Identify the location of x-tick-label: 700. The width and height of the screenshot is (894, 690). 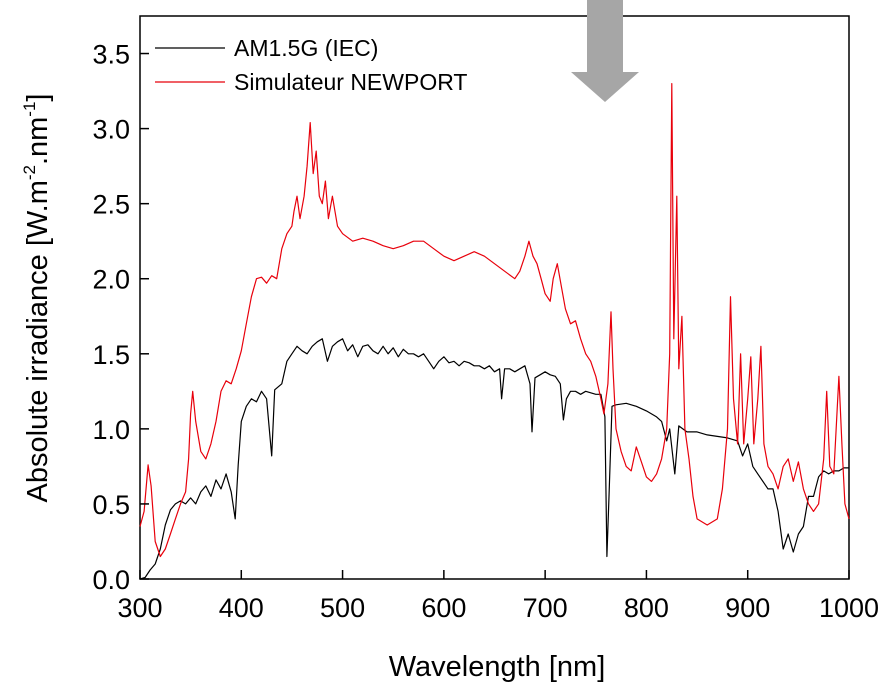
(545, 608).